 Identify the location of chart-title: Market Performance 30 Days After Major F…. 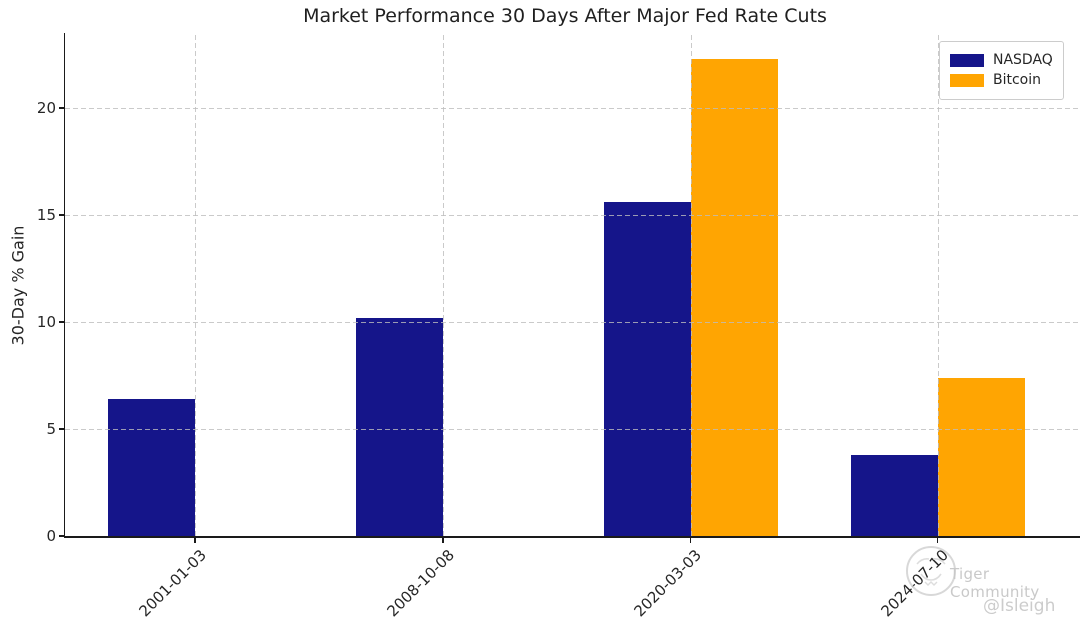
(565, 16).